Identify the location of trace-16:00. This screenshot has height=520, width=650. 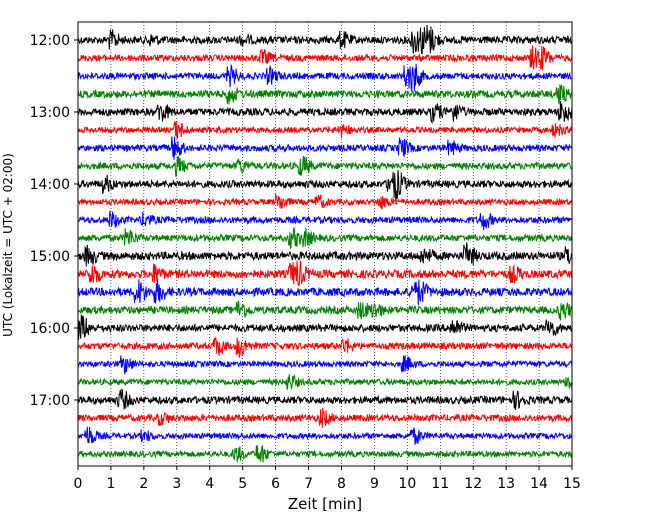
(325, 327).